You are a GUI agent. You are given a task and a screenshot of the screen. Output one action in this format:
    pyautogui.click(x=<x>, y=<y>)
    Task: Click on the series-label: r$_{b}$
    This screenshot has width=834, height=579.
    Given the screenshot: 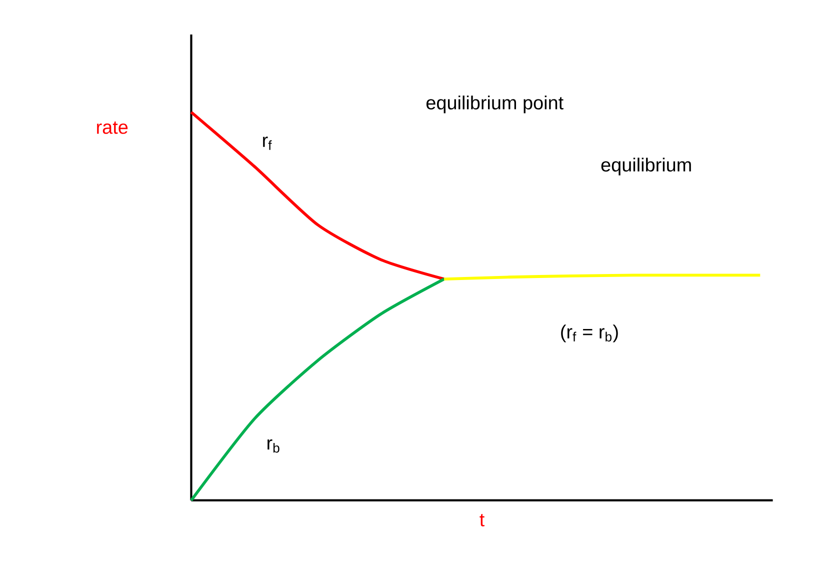 What is the action you would take?
    pyautogui.click(x=274, y=446)
    